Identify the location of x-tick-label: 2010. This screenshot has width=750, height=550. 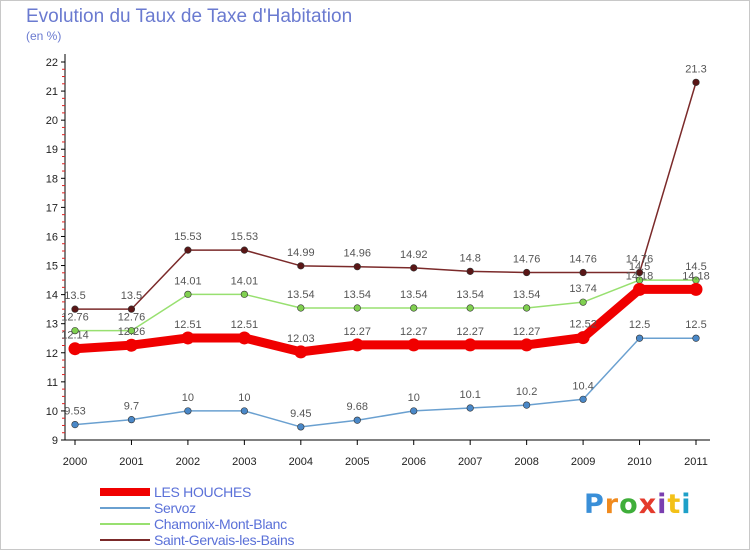
(639, 462).